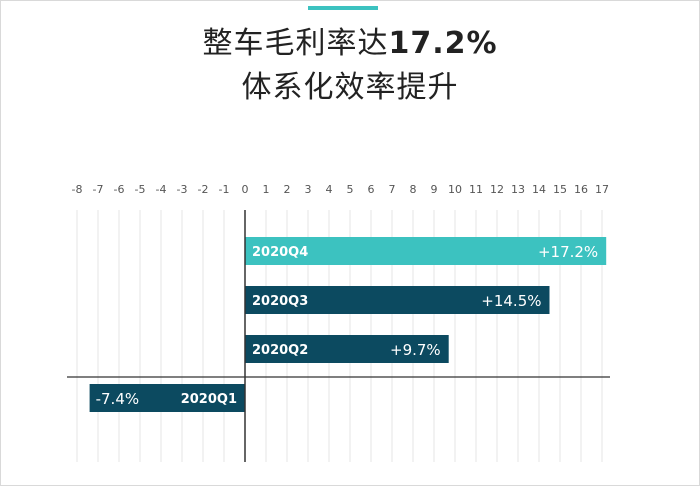 This screenshot has width=700, height=486. Describe the element at coordinates (98, 189) in the screenshot. I see `tick-label: -7` at that location.